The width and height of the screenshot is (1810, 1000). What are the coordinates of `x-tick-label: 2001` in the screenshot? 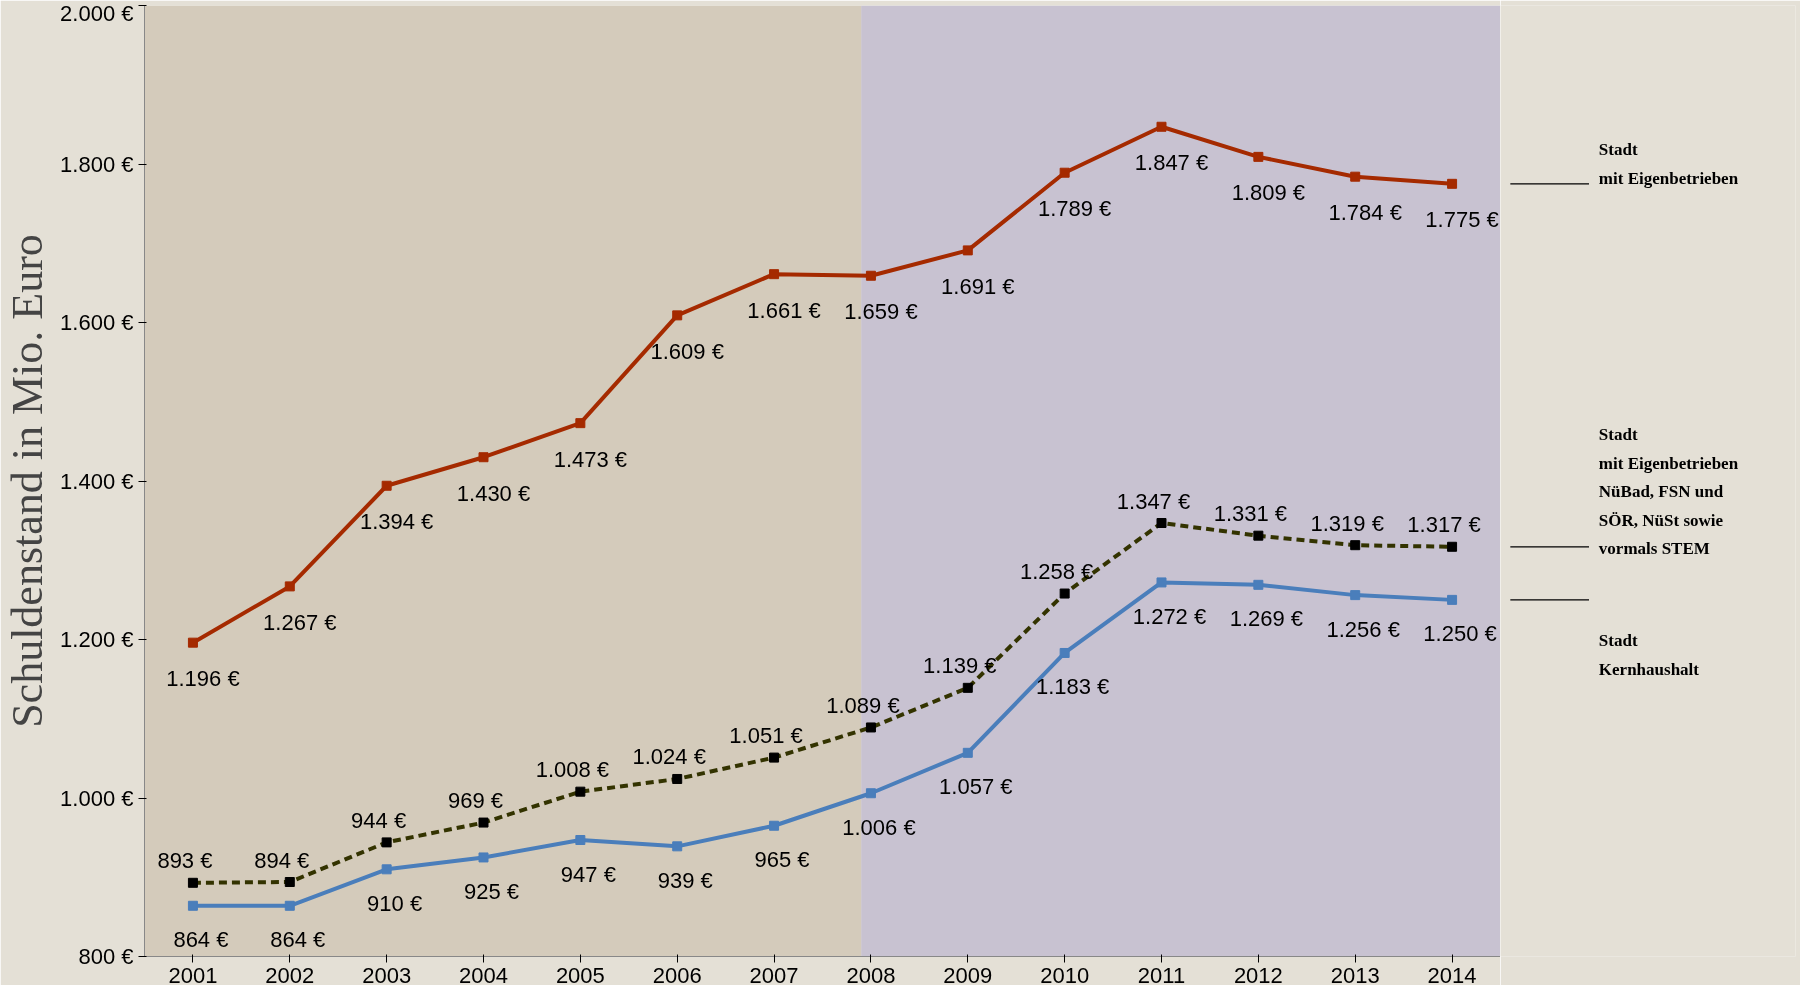 It's located at (193, 975).